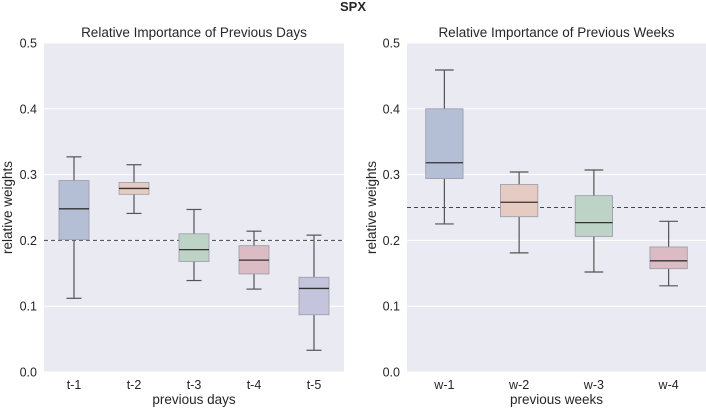 Image resolution: width=706 pixels, height=409 pixels. Describe the element at coordinates (194, 399) in the screenshot. I see `days-x-axis-label: previous days` at that location.